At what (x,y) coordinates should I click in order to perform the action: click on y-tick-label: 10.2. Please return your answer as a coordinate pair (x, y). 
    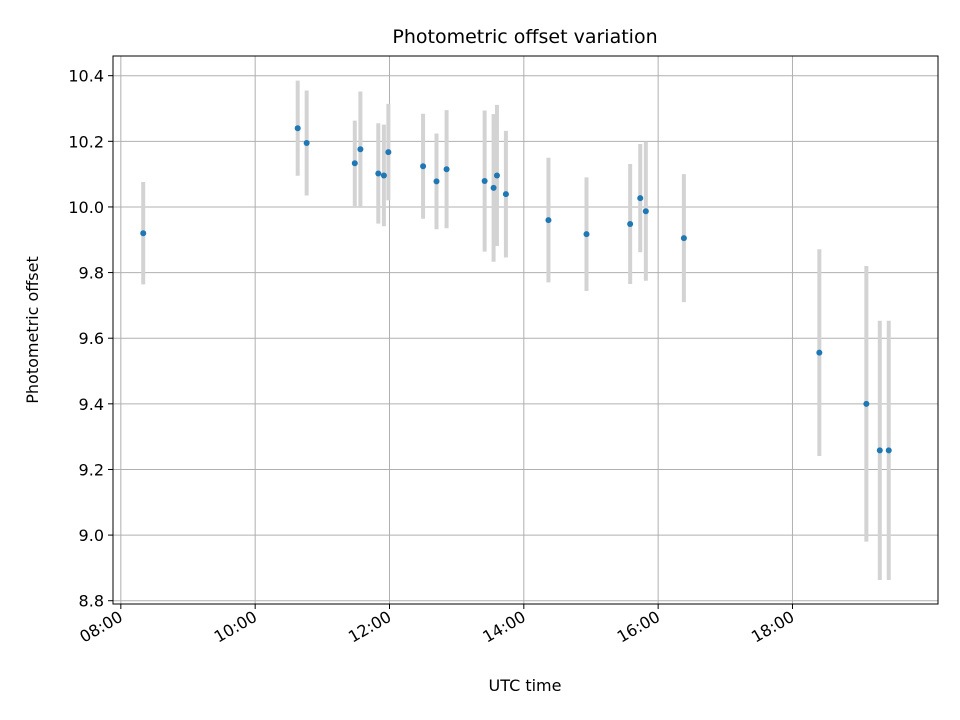
    Looking at the image, I should click on (86, 141).